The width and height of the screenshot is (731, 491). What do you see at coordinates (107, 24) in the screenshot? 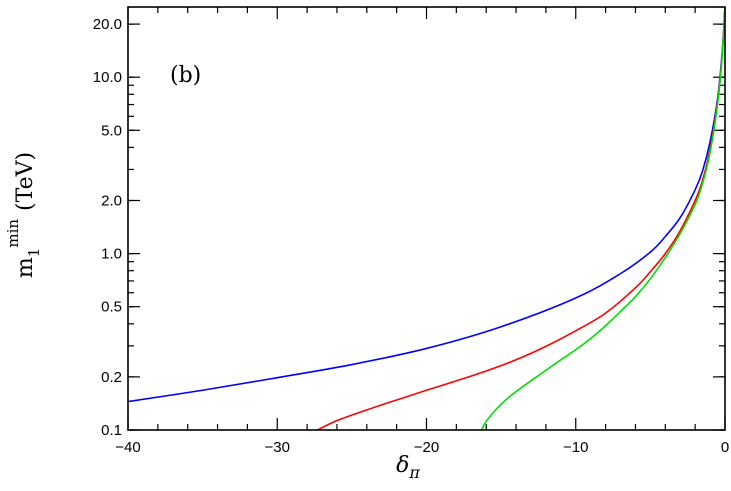
I see `y-tick-label: 20.0` at bounding box center [107, 24].